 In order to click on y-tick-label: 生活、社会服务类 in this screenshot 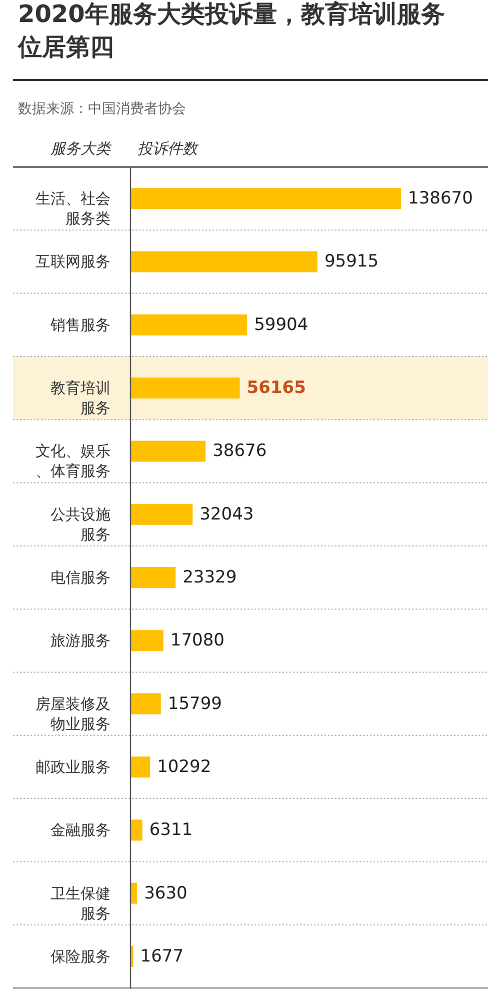, I will do `click(73, 209)`.